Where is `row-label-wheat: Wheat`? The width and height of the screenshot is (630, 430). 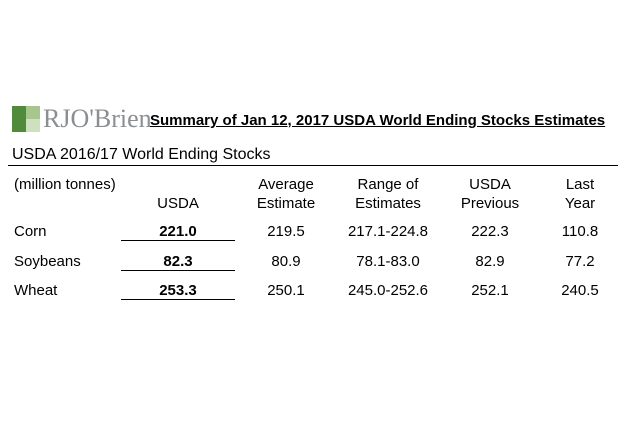 row-label-wheat: Wheat is located at coordinates (36, 290).